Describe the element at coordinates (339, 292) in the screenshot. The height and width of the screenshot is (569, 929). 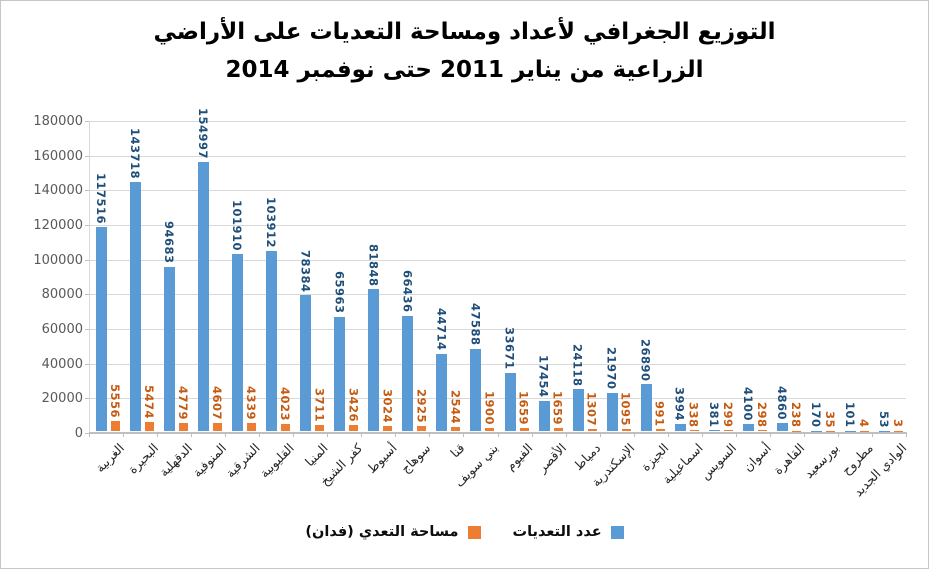
I see `value-label-count-كفر الشيخ: 65963` at that location.